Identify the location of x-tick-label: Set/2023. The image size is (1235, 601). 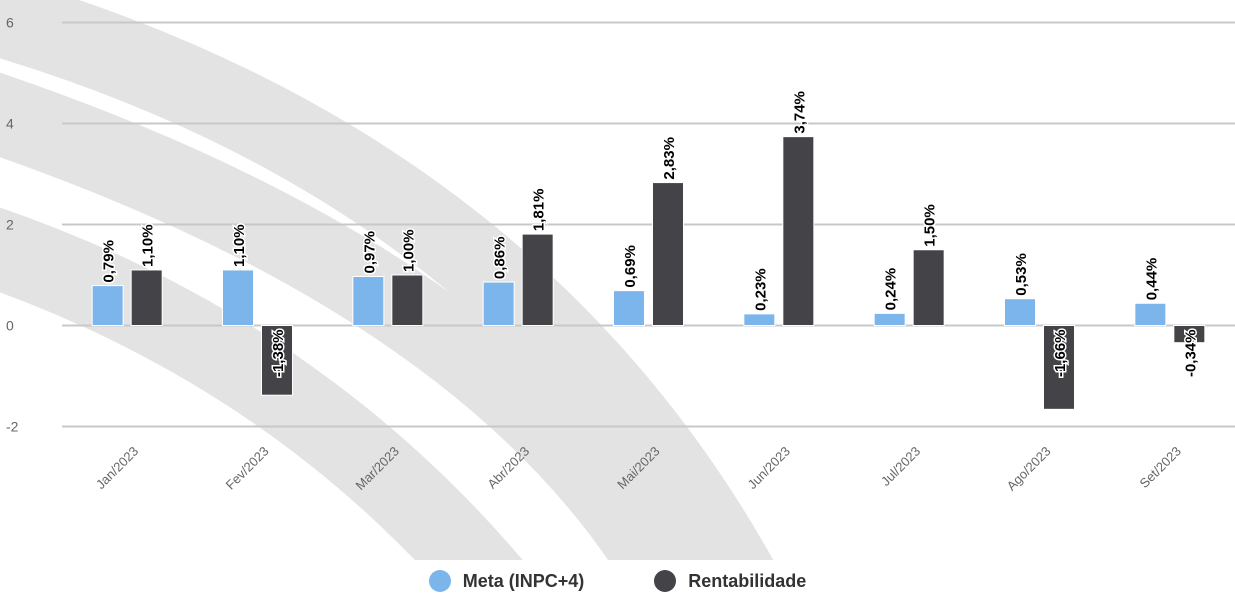
(1160, 467).